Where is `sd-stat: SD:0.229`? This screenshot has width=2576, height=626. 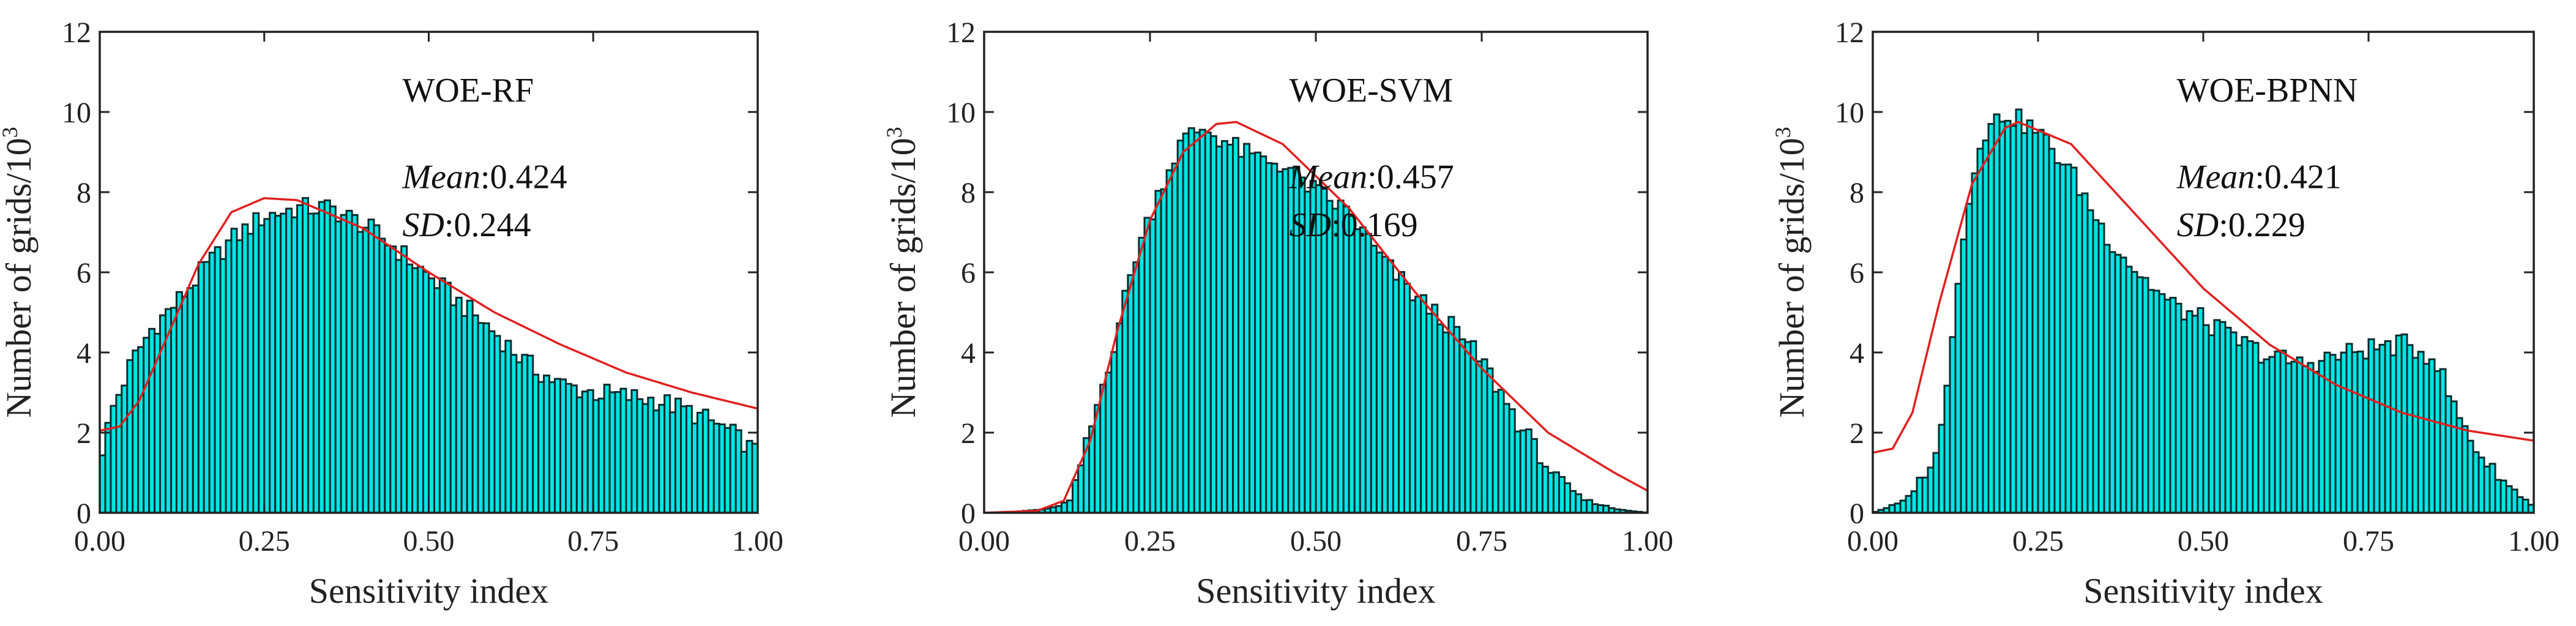
sd-stat: SD:0.229 is located at coordinates (2241, 225).